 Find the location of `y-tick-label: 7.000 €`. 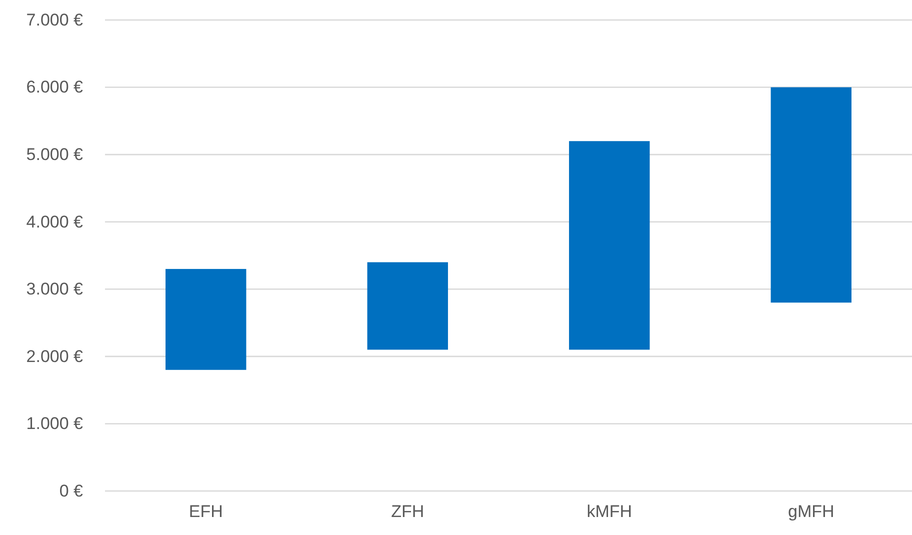

y-tick-label: 7.000 € is located at coordinates (55, 20).